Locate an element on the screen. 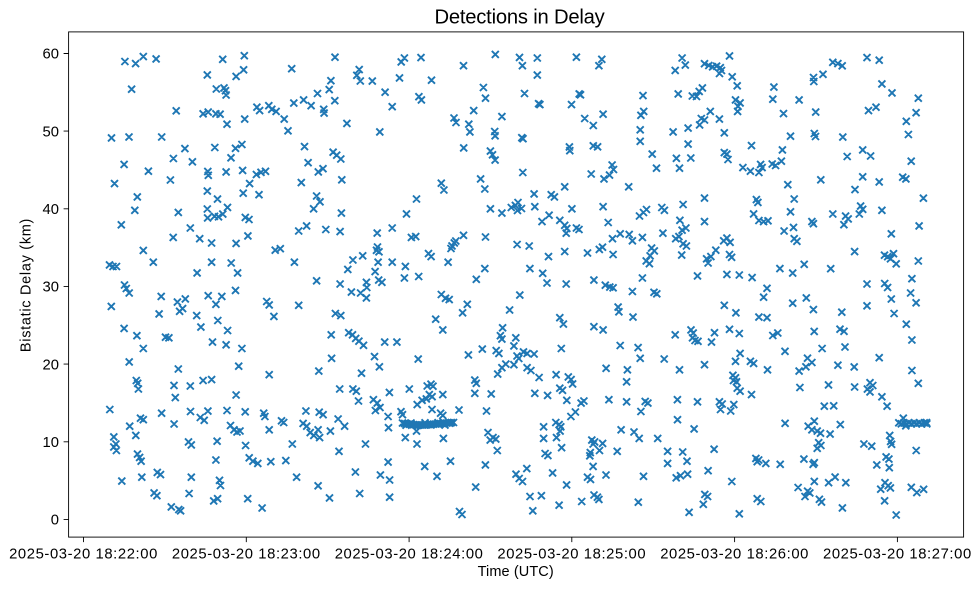  svg-text: 2025-03-20 18:23:00 is located at coordinates (246, 555).